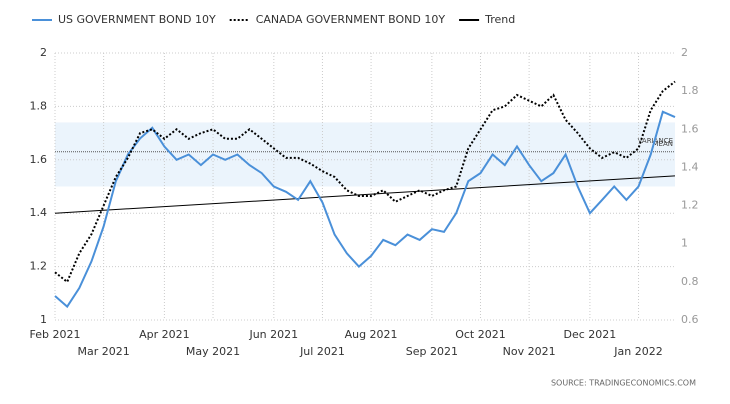 The width and height of the screenshot is (730, 404). Describe the element at coordinates (371, 334) in the screenshot. I see `x-tick-label: Aug 2021` at that location.